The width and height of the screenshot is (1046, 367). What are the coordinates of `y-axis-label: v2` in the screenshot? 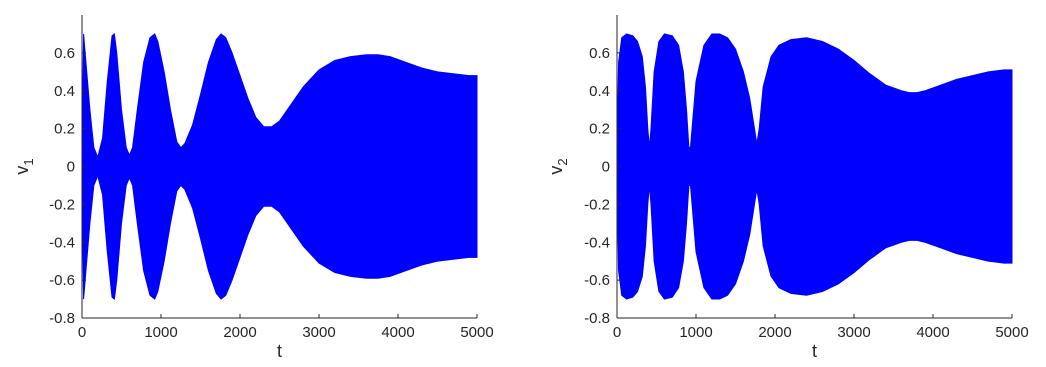 It's located at (558, 166).